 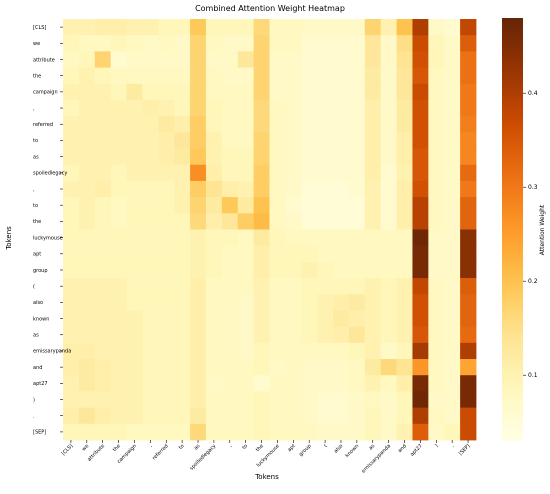 I want to click on y-tick-label: the, so click(x=37, y=76).